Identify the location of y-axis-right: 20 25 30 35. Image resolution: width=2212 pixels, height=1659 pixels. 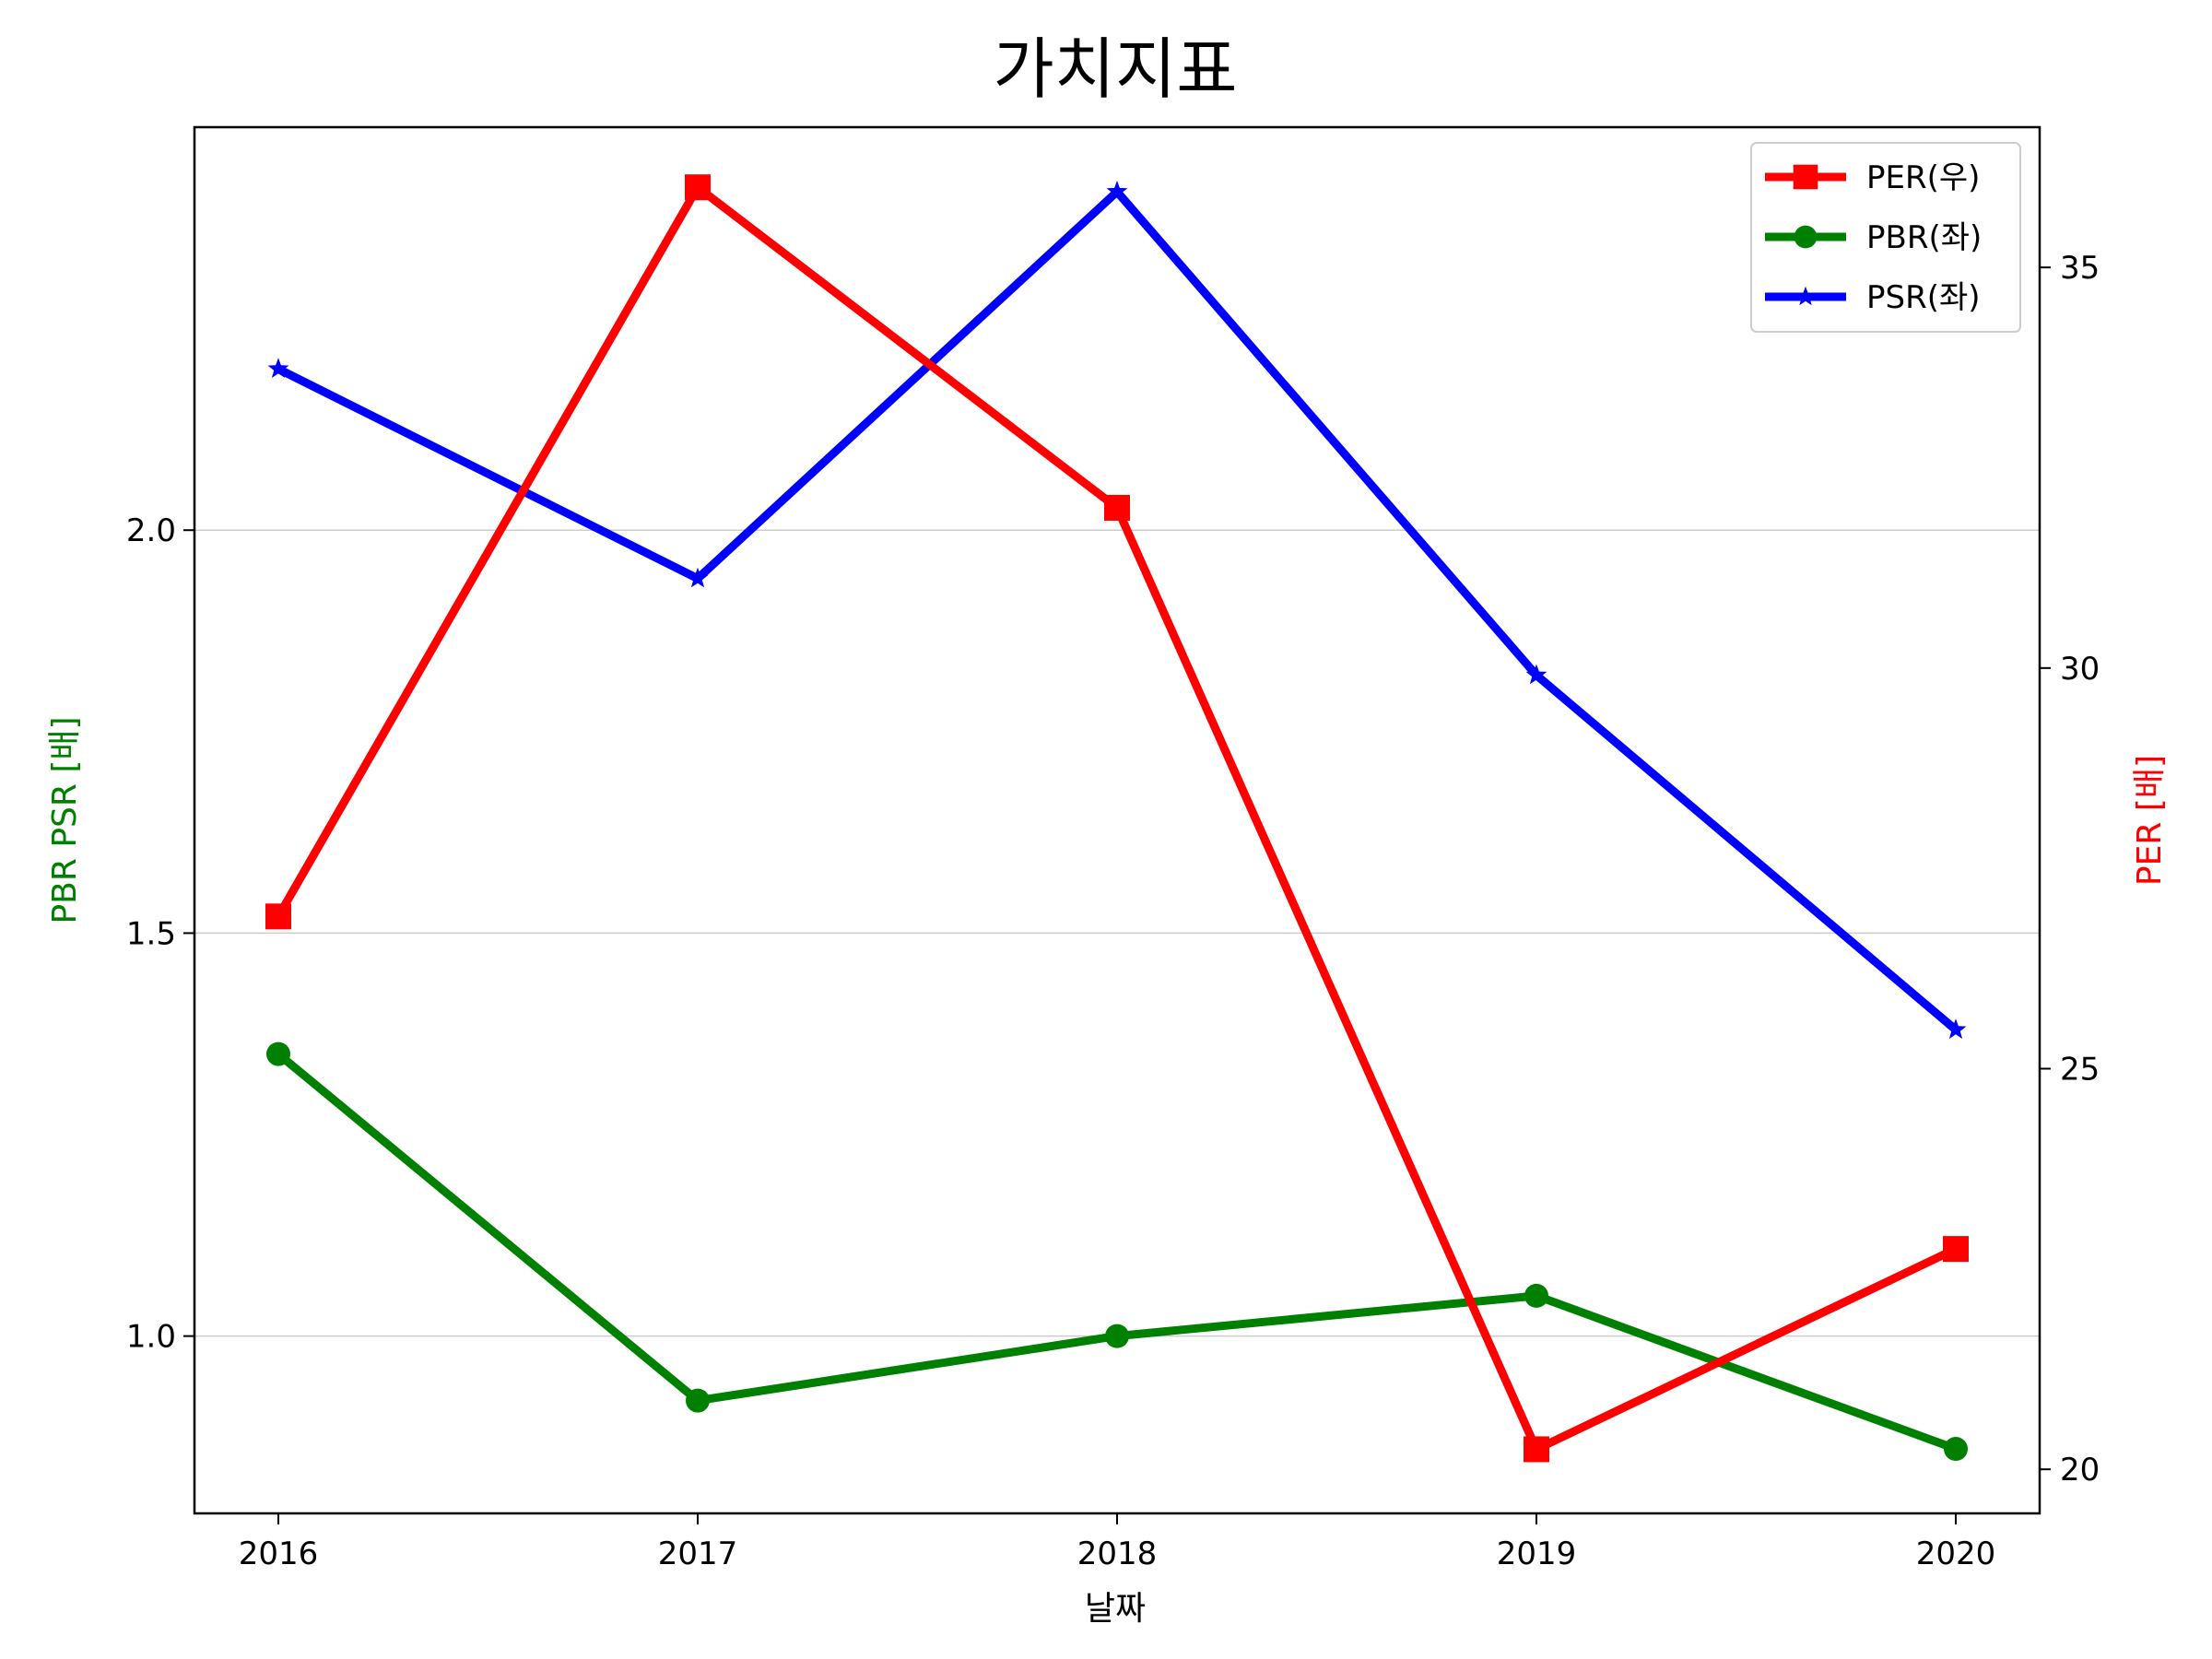
(2070, 869).